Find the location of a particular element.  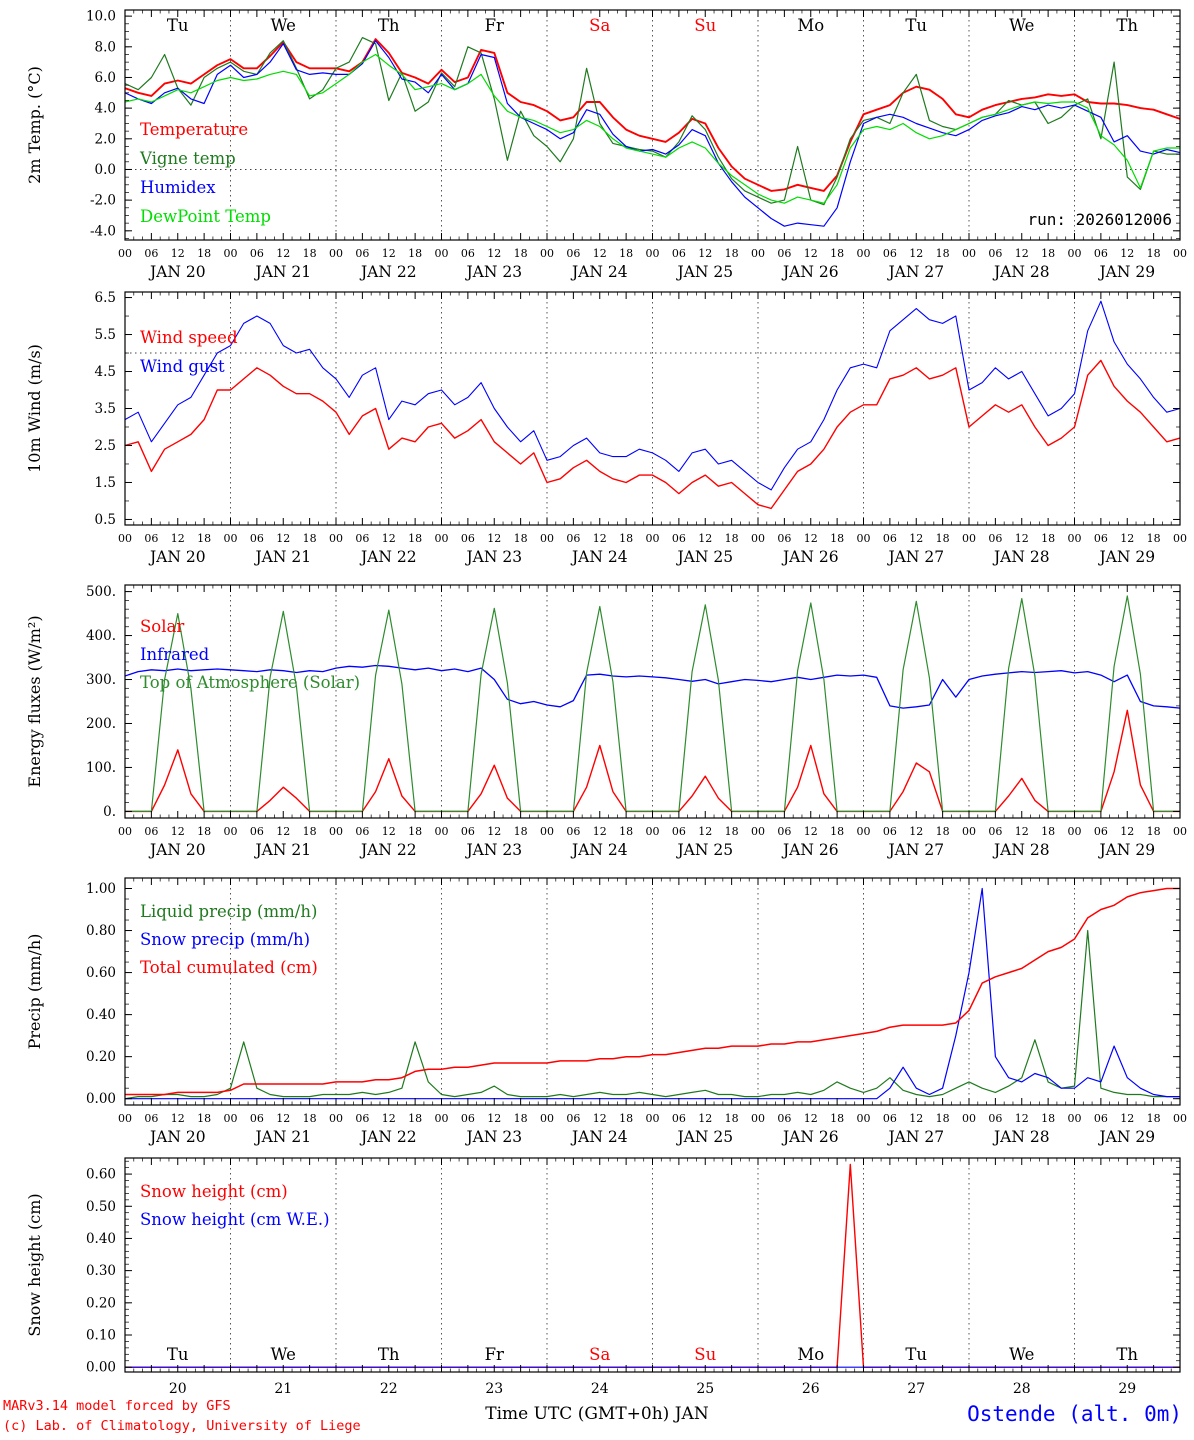

y-tick-label: 6.5 is located at coordinates (105, 298).